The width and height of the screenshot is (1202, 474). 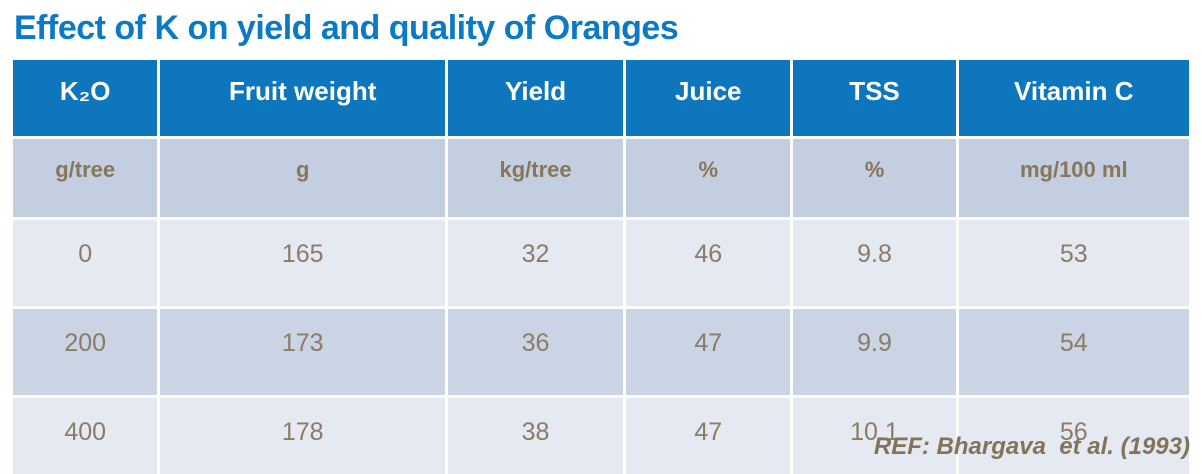 I want to click on data-cell: 9.8, so click(x=874, y=263).